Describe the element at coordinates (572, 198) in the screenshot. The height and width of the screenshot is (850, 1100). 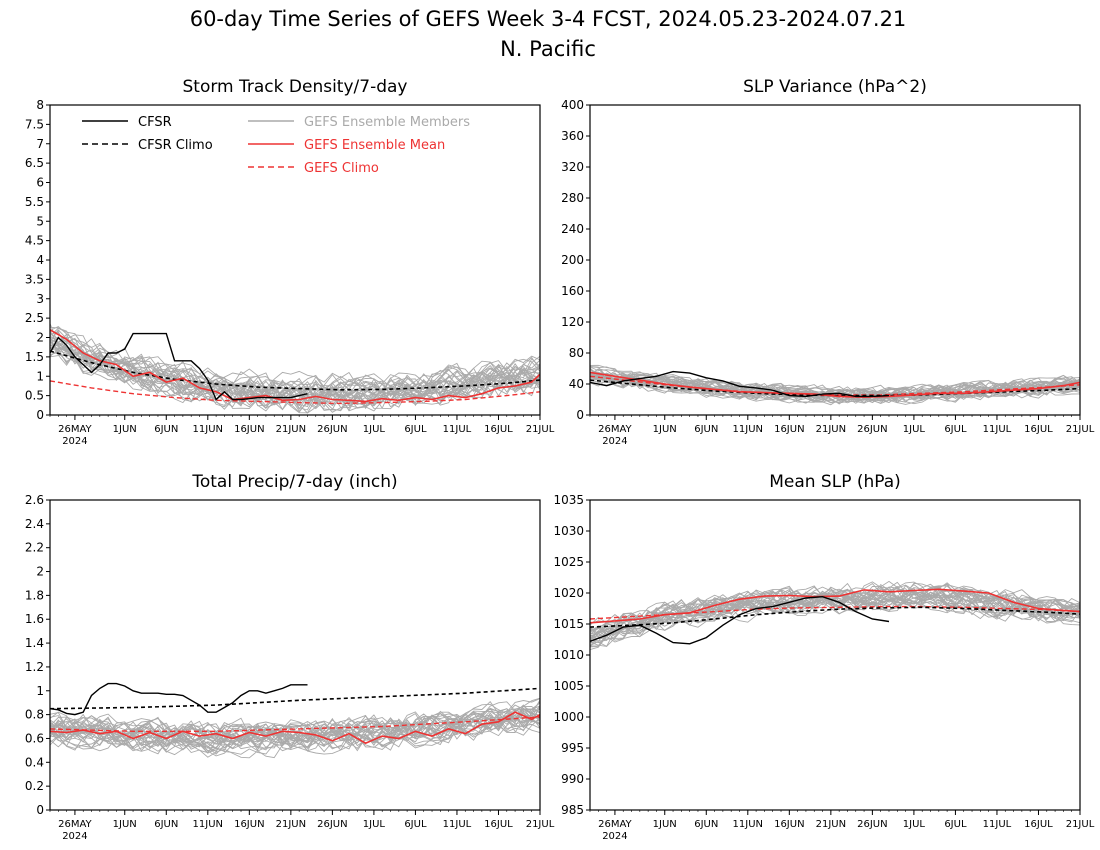
I see `y-tick-label: 280` at that location.